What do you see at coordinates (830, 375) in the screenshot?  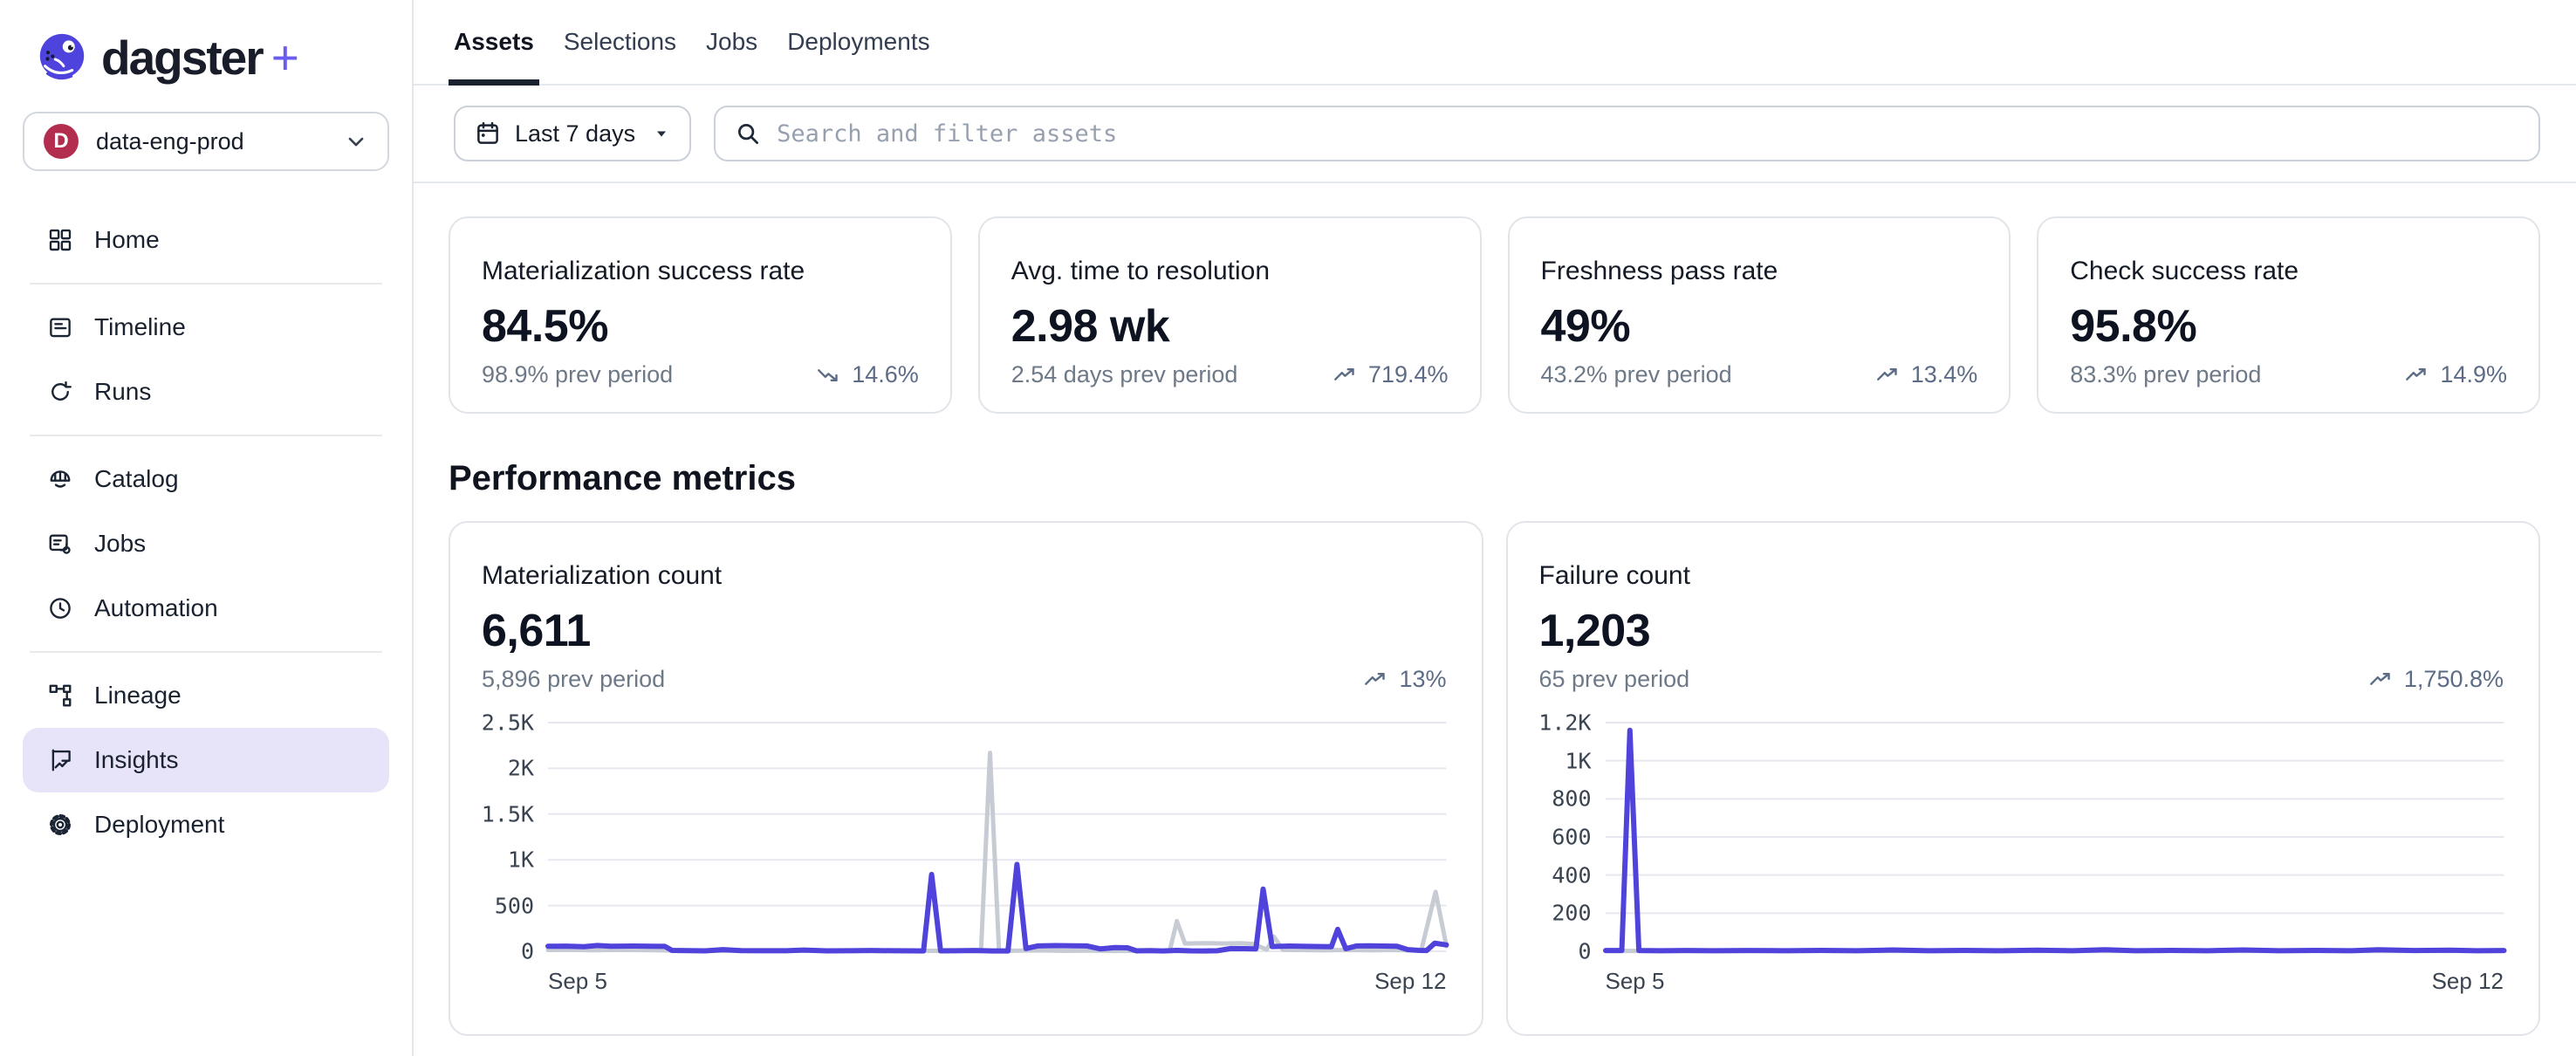 I see `trend-down-icon` at bounding box center [830, 375].